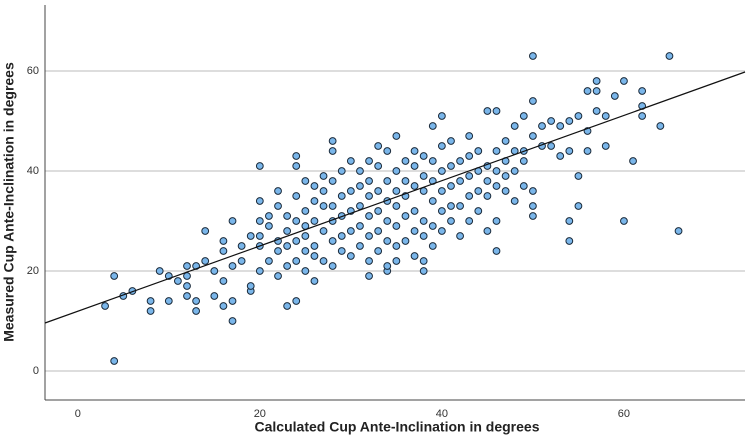 Image resolution: width=747 pixels, height=437 pixels. Describe the element at coordinates (36, 371) in the screenshot. I see `y-tick-label: 0` at that location.